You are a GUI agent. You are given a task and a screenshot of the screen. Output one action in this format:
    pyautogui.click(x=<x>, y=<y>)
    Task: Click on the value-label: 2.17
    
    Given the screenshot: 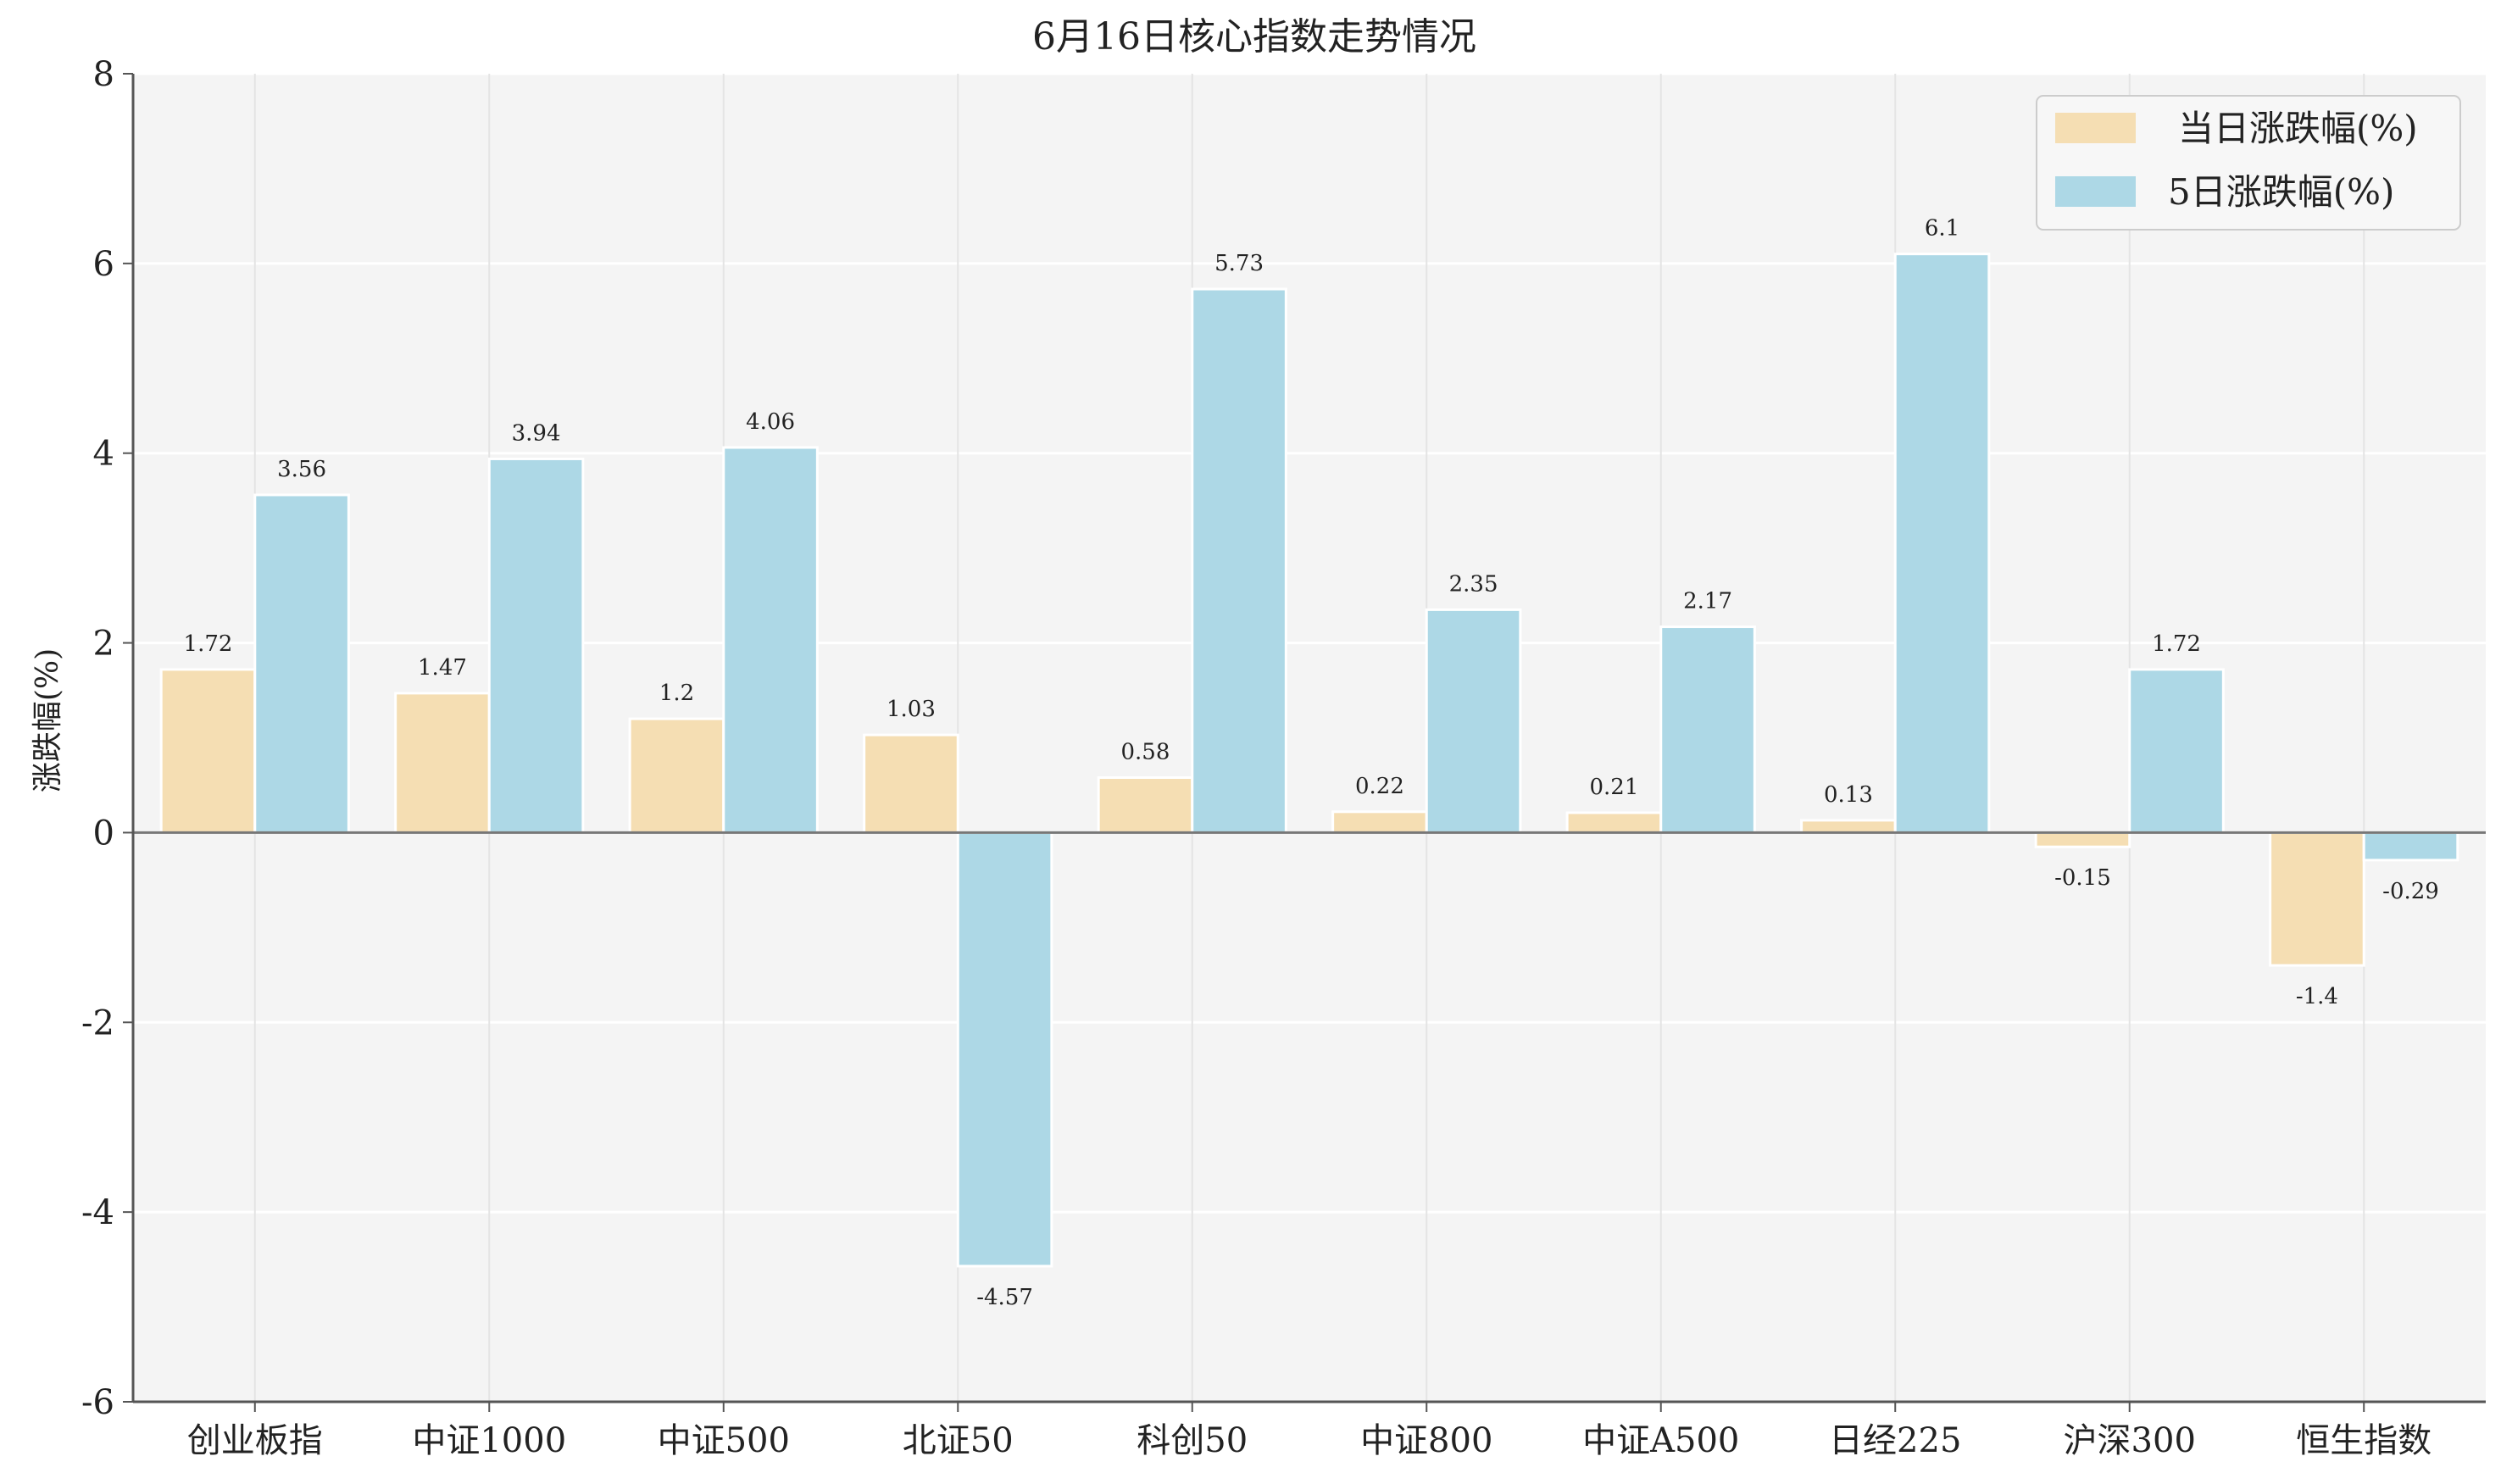 What is the action you would take?
    pyautogui.click(x=1707, y=602)
    